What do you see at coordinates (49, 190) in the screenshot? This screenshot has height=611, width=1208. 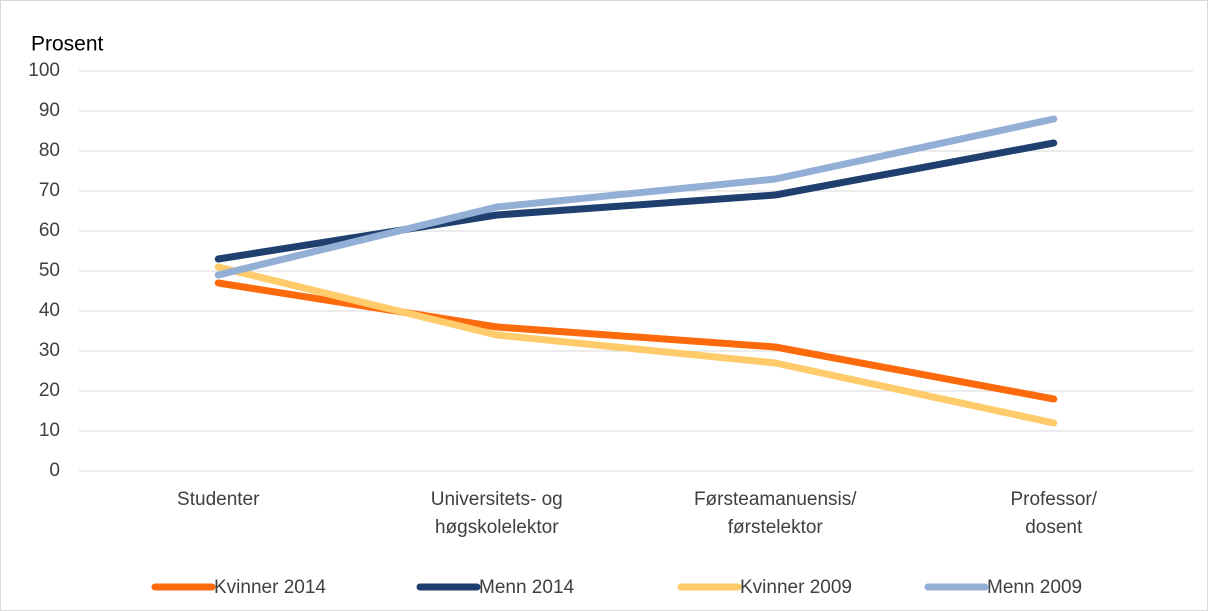 I see `y-tick-label: 70` at bounding box center [49, 190].